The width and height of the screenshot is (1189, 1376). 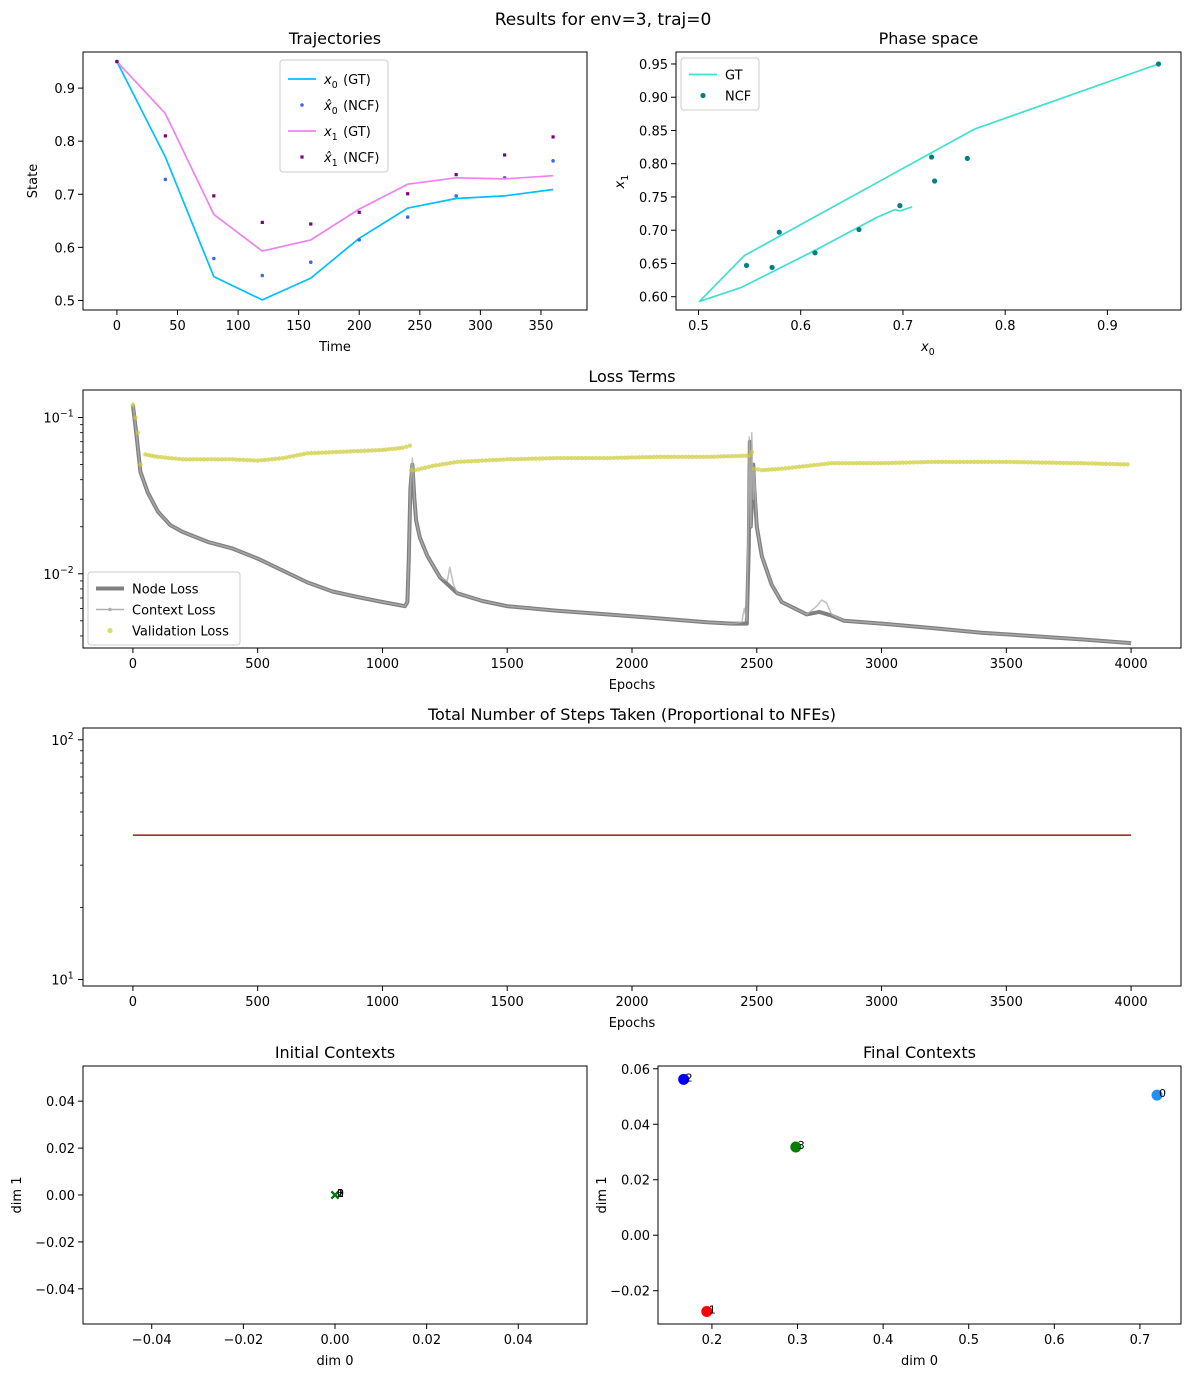 I want to click on x-tick-label: 0.00, so click(x=335, y=1340).